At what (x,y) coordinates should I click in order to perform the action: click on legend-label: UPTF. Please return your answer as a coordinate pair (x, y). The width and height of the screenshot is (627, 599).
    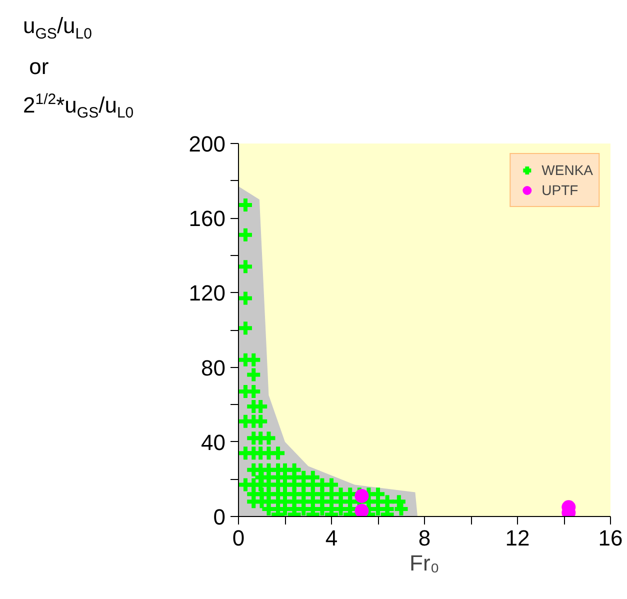
    Looking at the image, I should click on (560, 190).